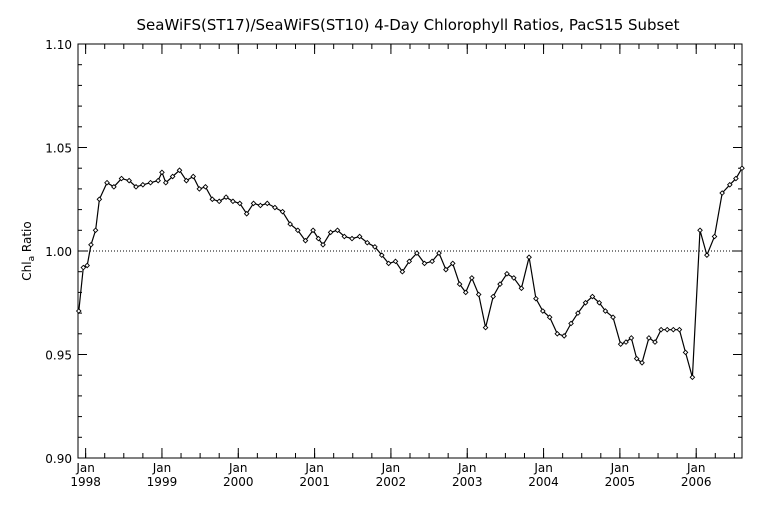  I want to click on x-tick-label: 2005, so click(620, 482).